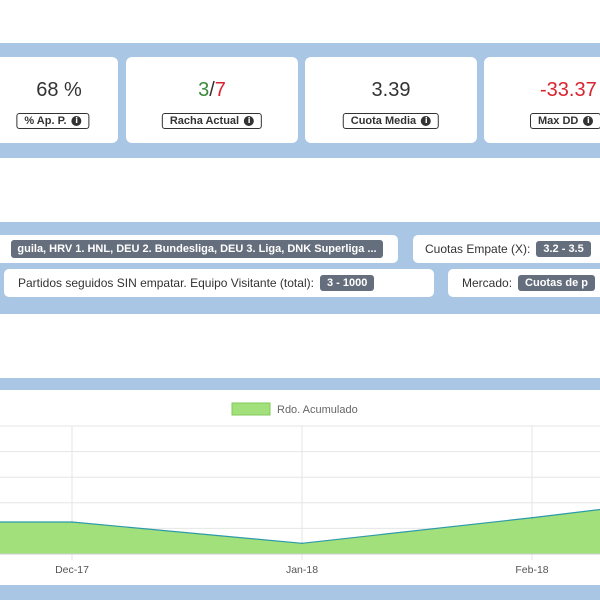 This screenshot has height=600, width=600. What do you see at coordinates (391, 90) in the screenshot?
I see `avg-odds-value: 3.39` at bounding box center [391, 90].